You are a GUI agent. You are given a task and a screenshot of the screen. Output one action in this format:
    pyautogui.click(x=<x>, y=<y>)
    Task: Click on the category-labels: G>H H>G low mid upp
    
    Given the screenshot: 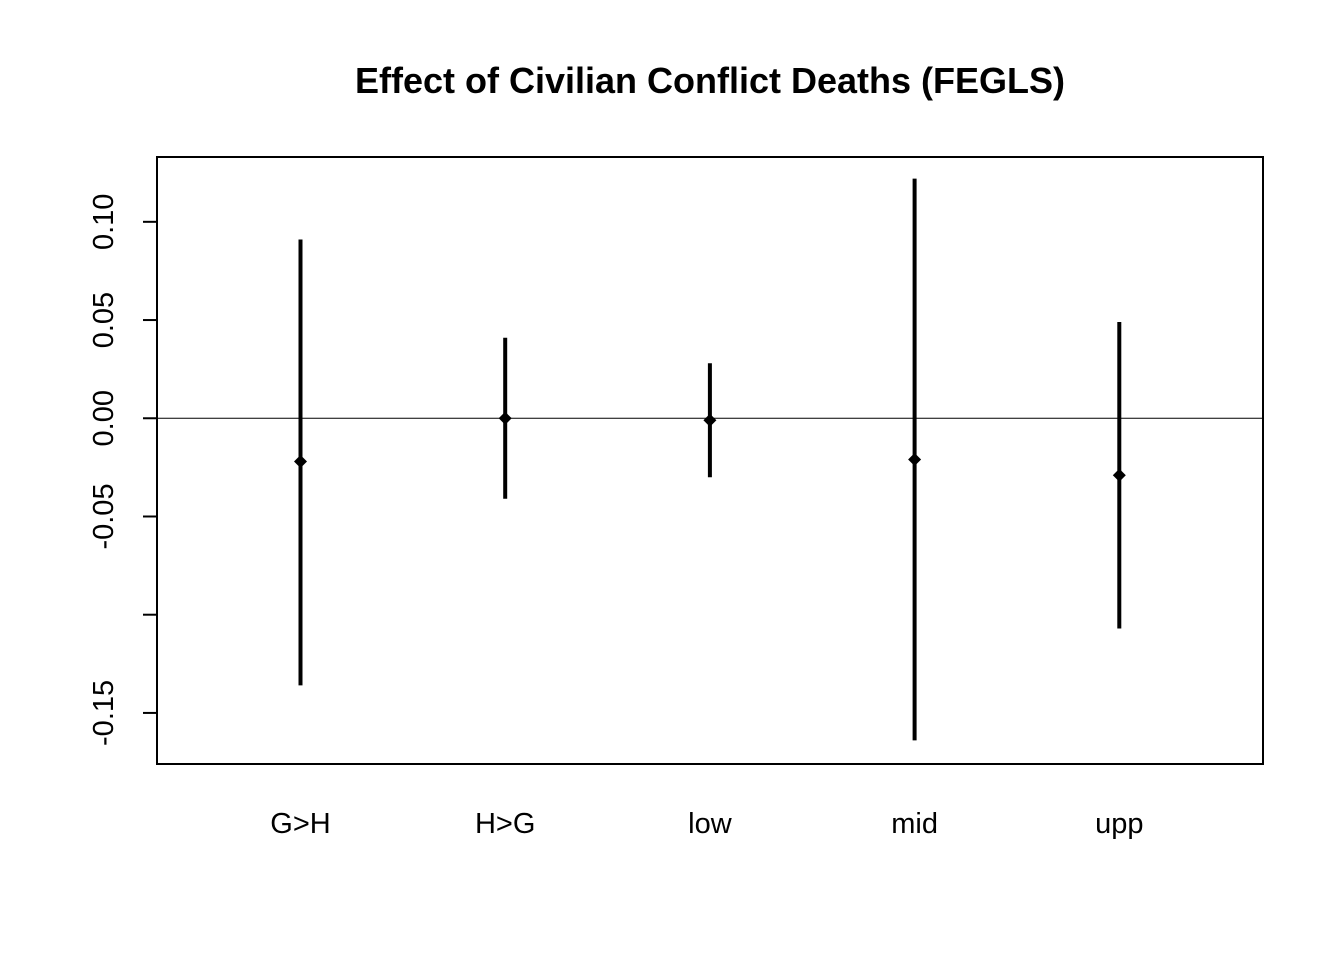 What is the action you would take?
    pyautogui.click(x=706, y=824)
    